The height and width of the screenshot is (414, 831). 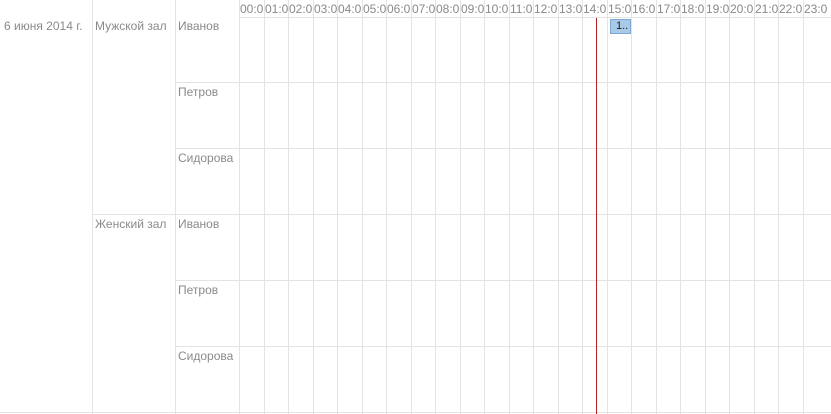 I want to click on hour-header: 03:0, so click(x=326, y=9).